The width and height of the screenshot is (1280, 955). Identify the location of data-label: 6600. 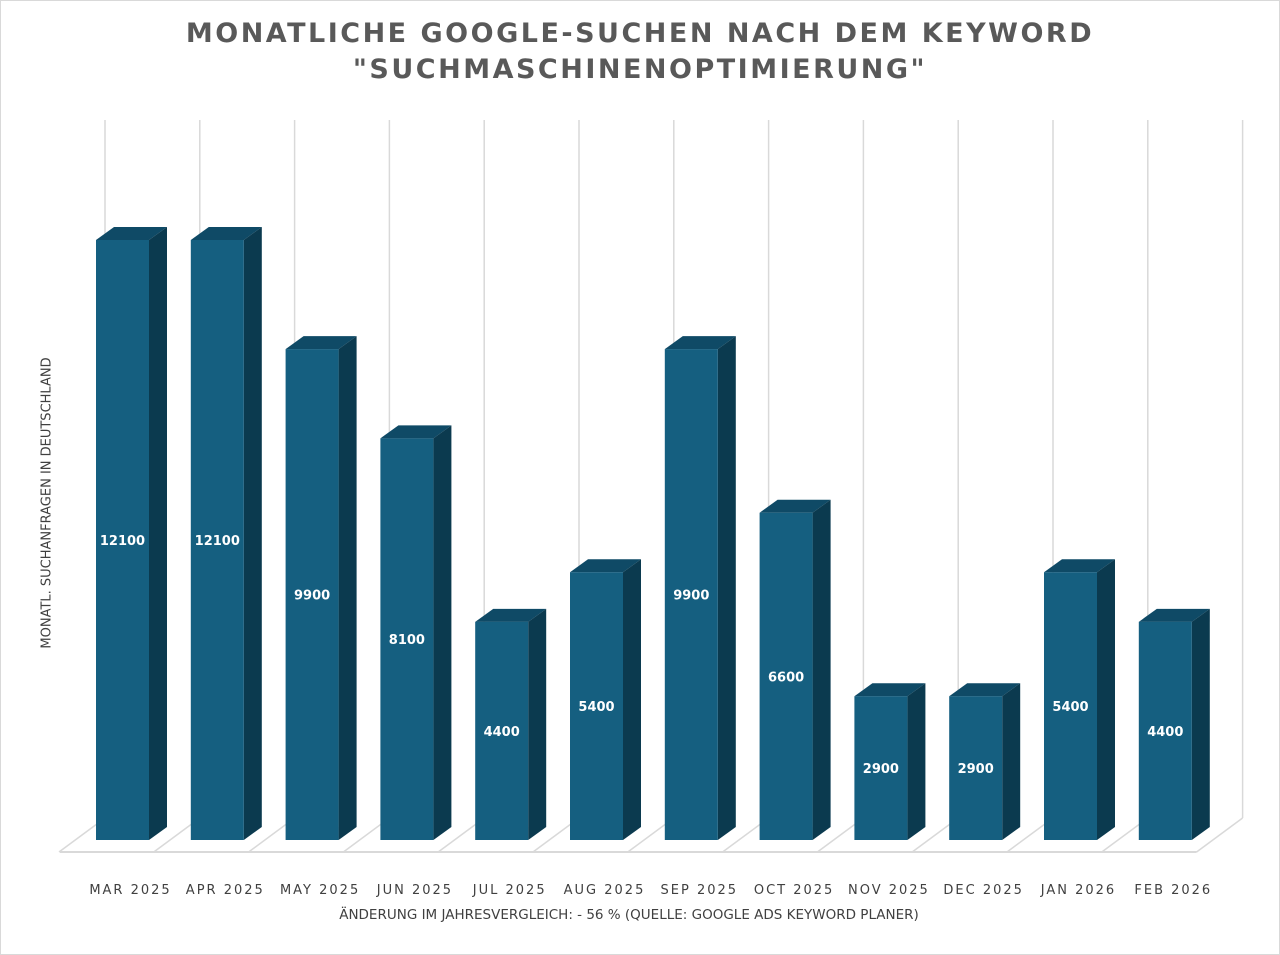
(786, 677).